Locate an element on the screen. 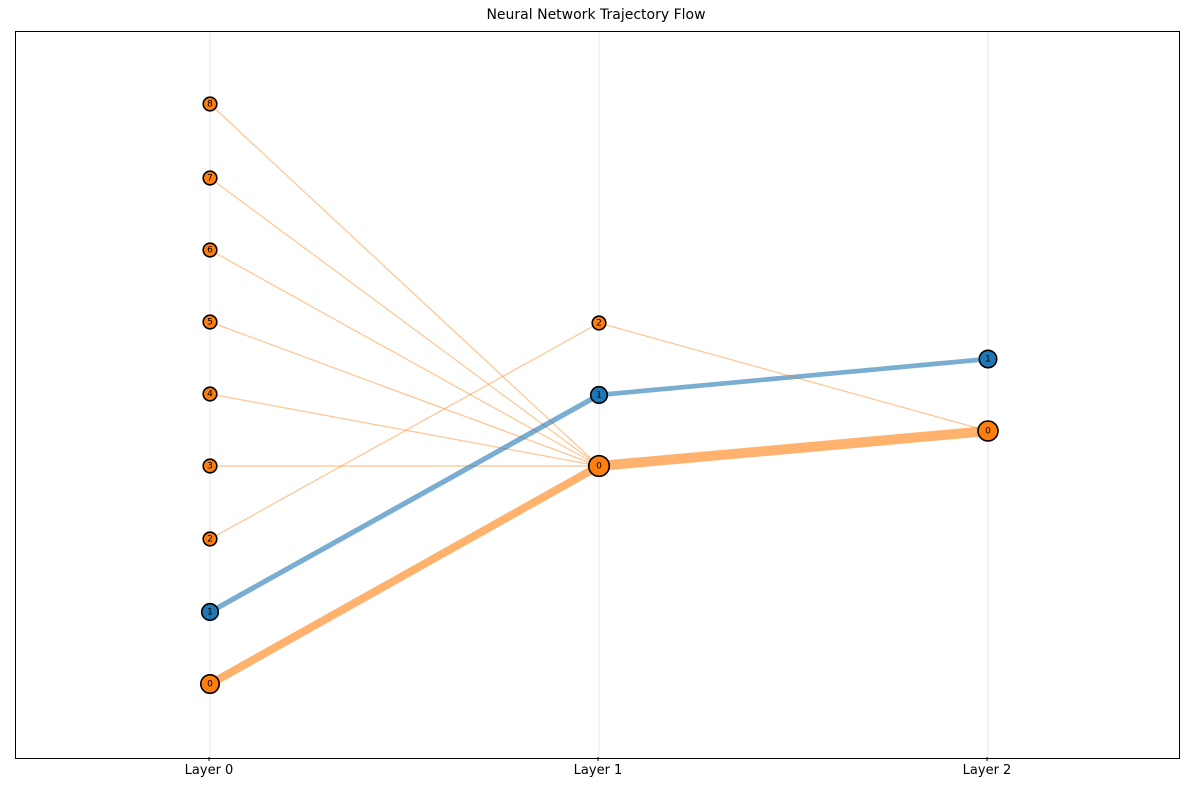 The height and width of the screenshot is (790, 1189). x-tick-label-layer-2: Layer 2 is located at coordinates (987, 770).